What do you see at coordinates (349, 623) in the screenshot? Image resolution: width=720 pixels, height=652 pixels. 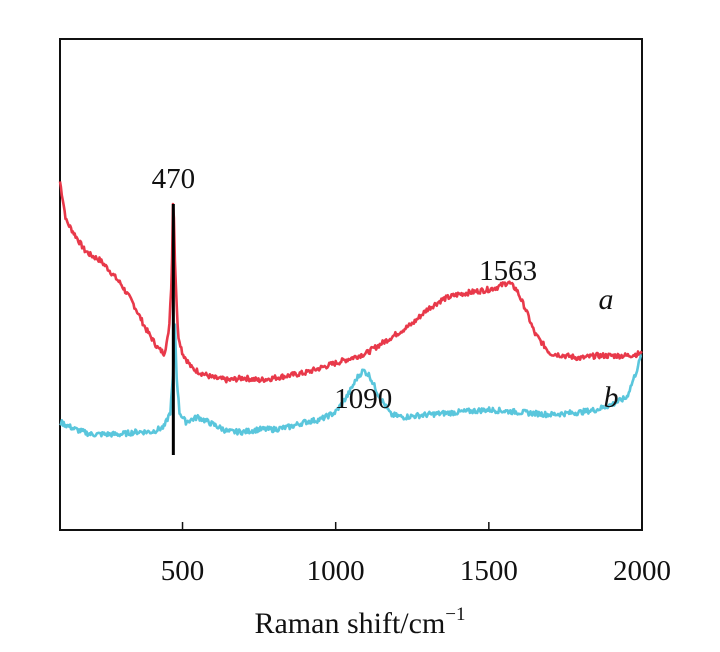 I see `x-axis-label-main: Raman shift/cm` at bounding box center [349, 623].